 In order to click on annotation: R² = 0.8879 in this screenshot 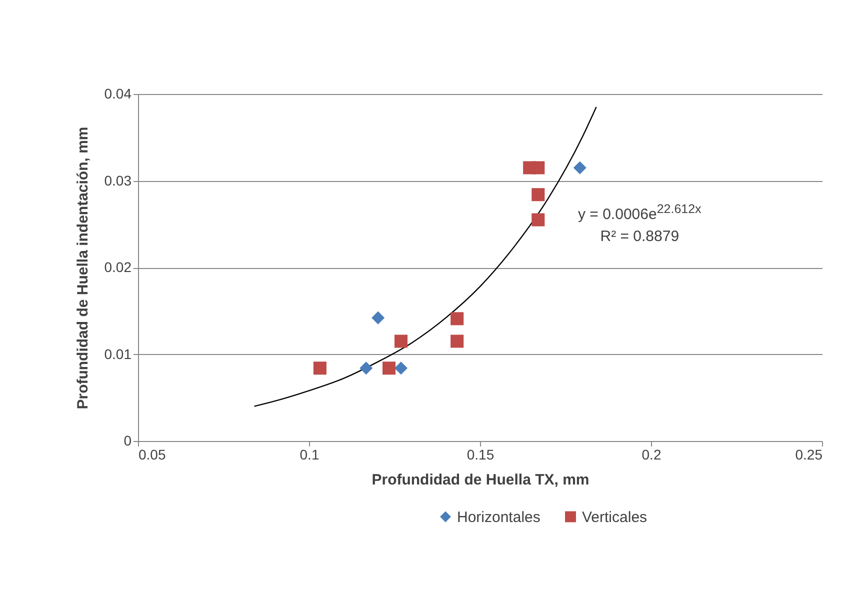, I will do `click(639, 237)`.